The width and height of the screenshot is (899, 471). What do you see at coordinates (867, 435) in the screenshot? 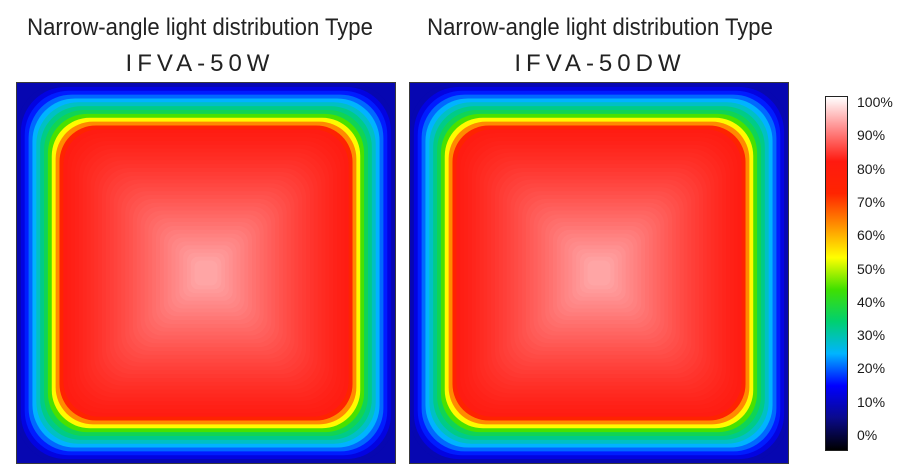
I see `colorbar-tick-label: 0%` at bounding box center [867, 435].